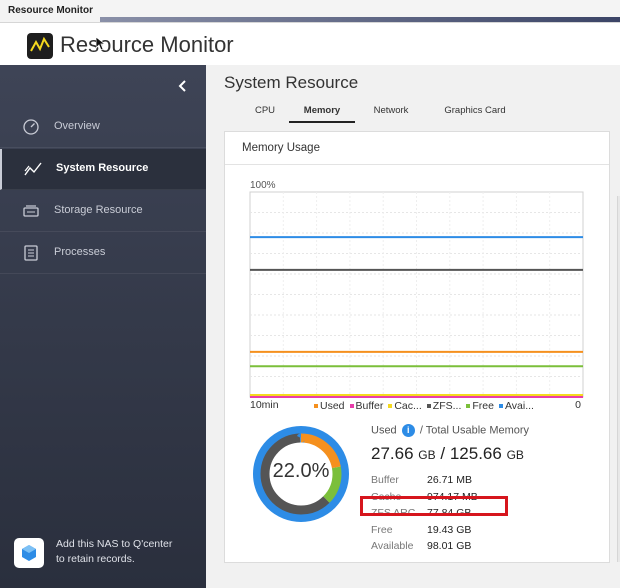 This screenshot has height=588, width=620. Describe the element at coordinates (98, 210) in the screenshot. I see `sidebar-item-label: Storage Resource` at that location.